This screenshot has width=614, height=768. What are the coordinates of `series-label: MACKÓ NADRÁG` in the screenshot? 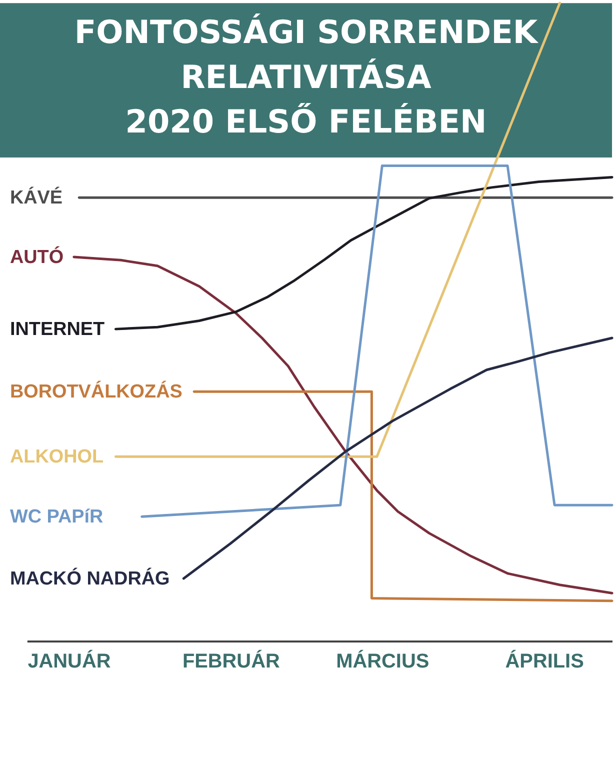 It's located at (90, 578).